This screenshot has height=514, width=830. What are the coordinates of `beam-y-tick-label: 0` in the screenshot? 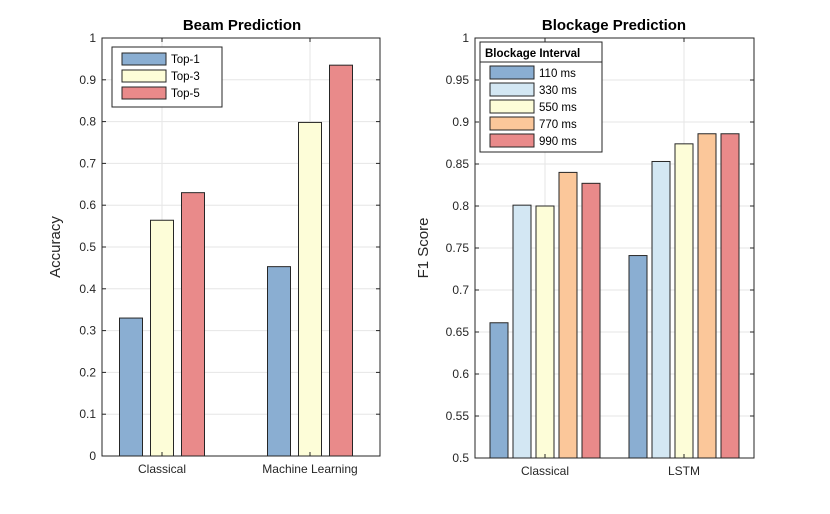 It's located at (92, 456).